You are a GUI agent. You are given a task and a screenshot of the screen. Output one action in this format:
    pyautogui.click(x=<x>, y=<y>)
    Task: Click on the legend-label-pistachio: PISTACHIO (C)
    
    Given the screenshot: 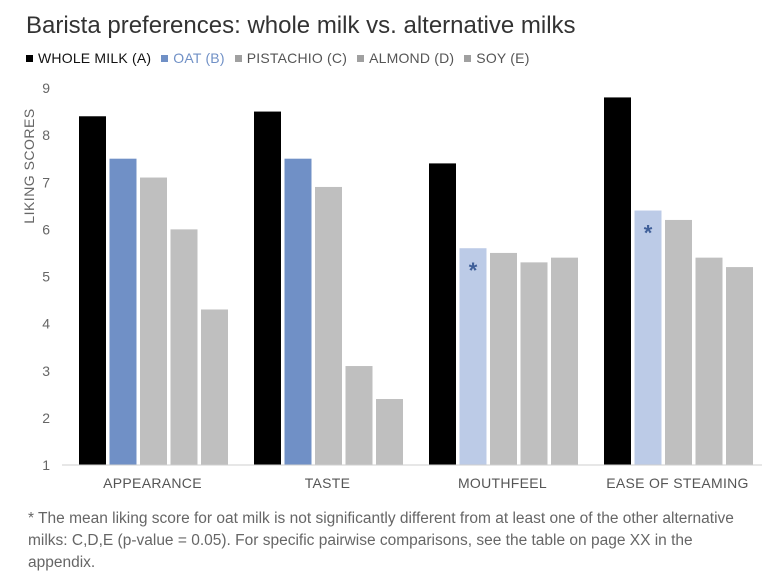 What is the action you would take?
    pyautogui.click(x=297, y=58)
    